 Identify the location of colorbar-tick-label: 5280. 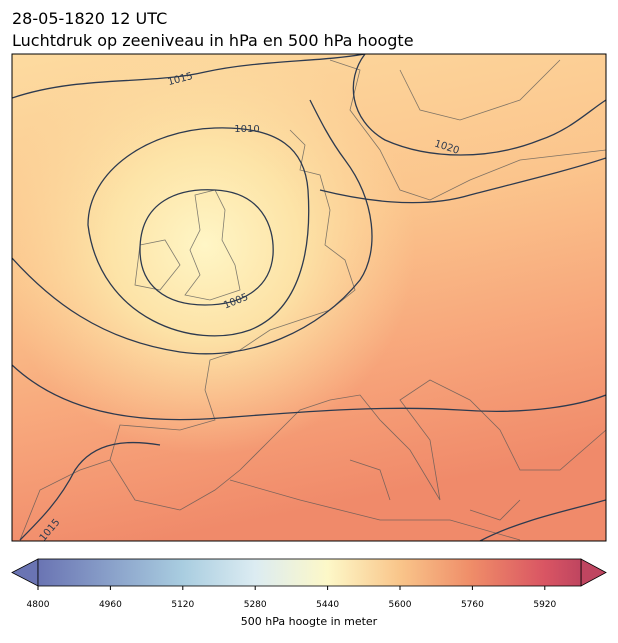
(255, 605).